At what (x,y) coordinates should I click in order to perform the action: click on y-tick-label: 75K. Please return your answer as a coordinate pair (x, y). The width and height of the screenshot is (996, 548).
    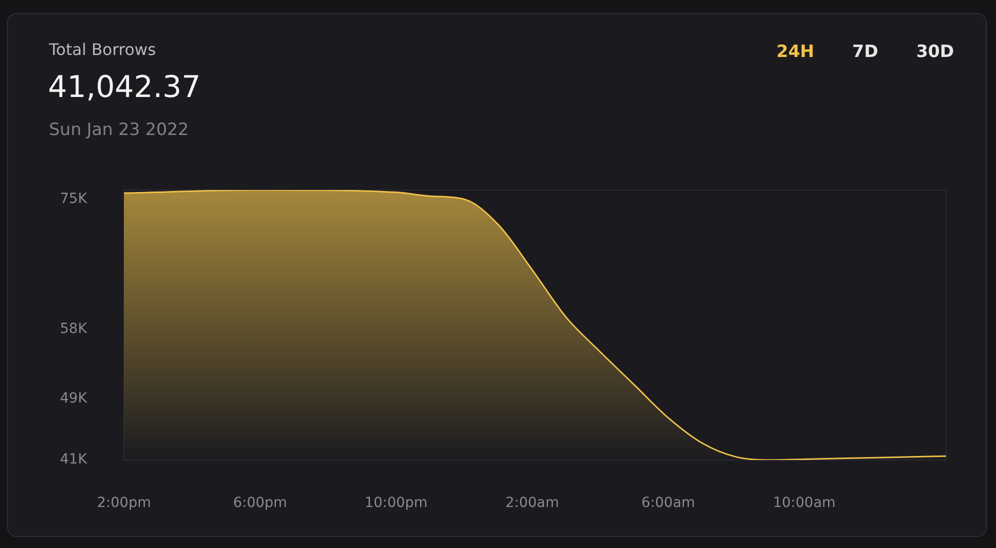
    Looking at the image, I should click on (74, 198).